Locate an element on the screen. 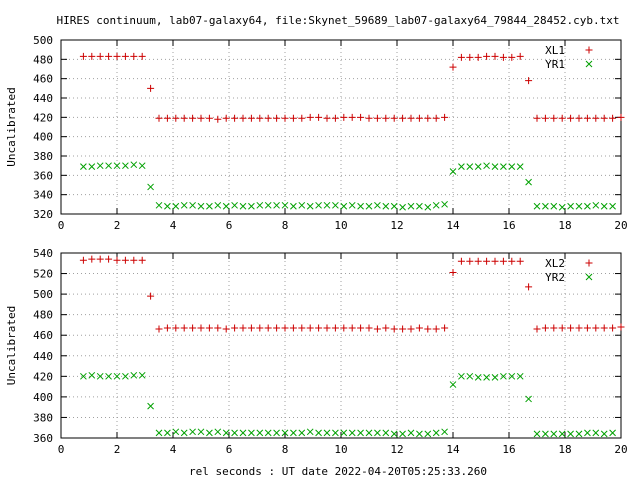  x-tick-label: 0 is located at coordinates (61, 225).